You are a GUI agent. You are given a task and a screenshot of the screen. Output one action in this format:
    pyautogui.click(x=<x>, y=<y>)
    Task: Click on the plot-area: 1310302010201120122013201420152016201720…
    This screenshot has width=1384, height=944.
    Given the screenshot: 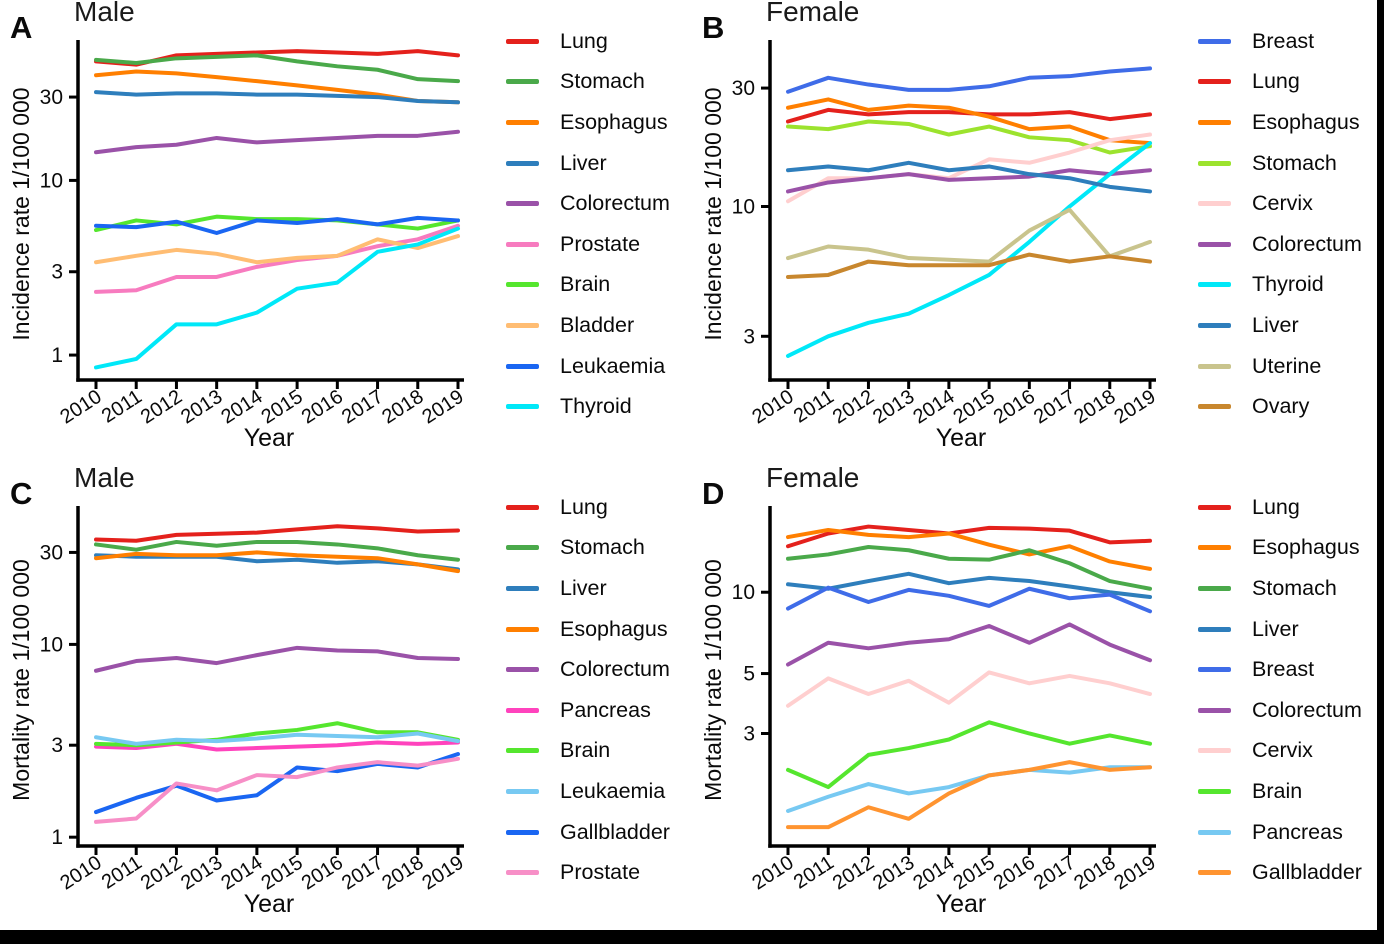 What is the action you would take?
    pyautogui.click(x=254, y=234)
    